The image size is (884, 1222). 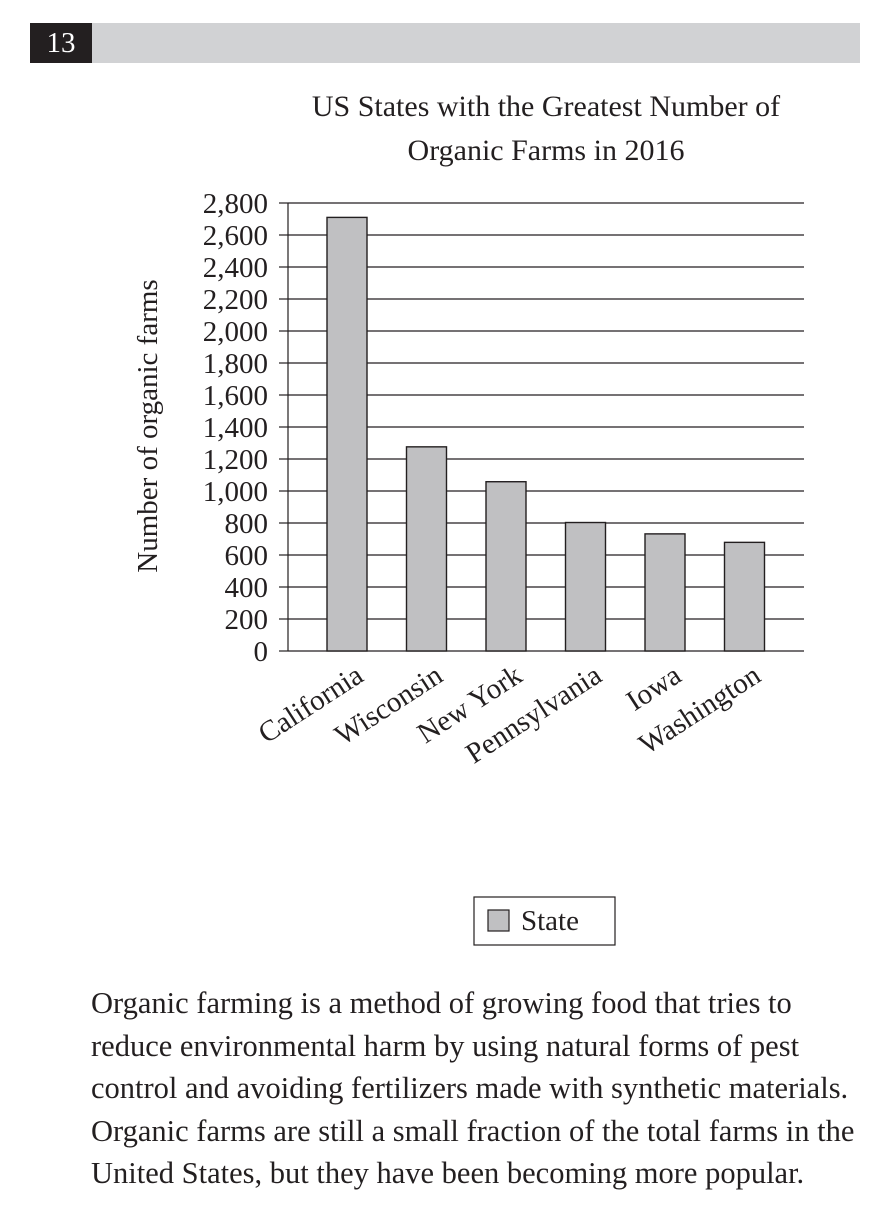 I want to click on y-tick-label: 400, so click(x=247, y=588).